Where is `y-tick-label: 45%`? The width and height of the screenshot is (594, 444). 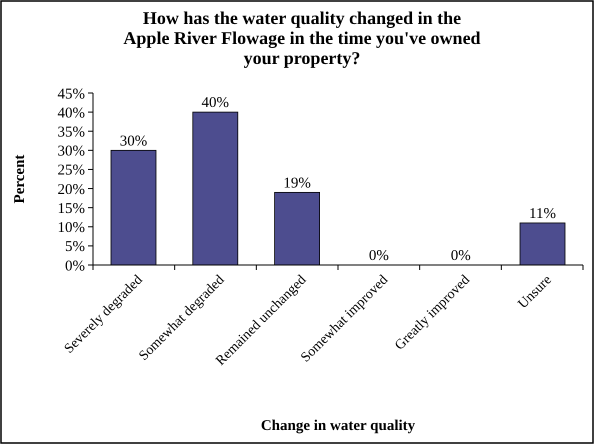 y-tick-label: 45% is located at coordinates (71, 94).